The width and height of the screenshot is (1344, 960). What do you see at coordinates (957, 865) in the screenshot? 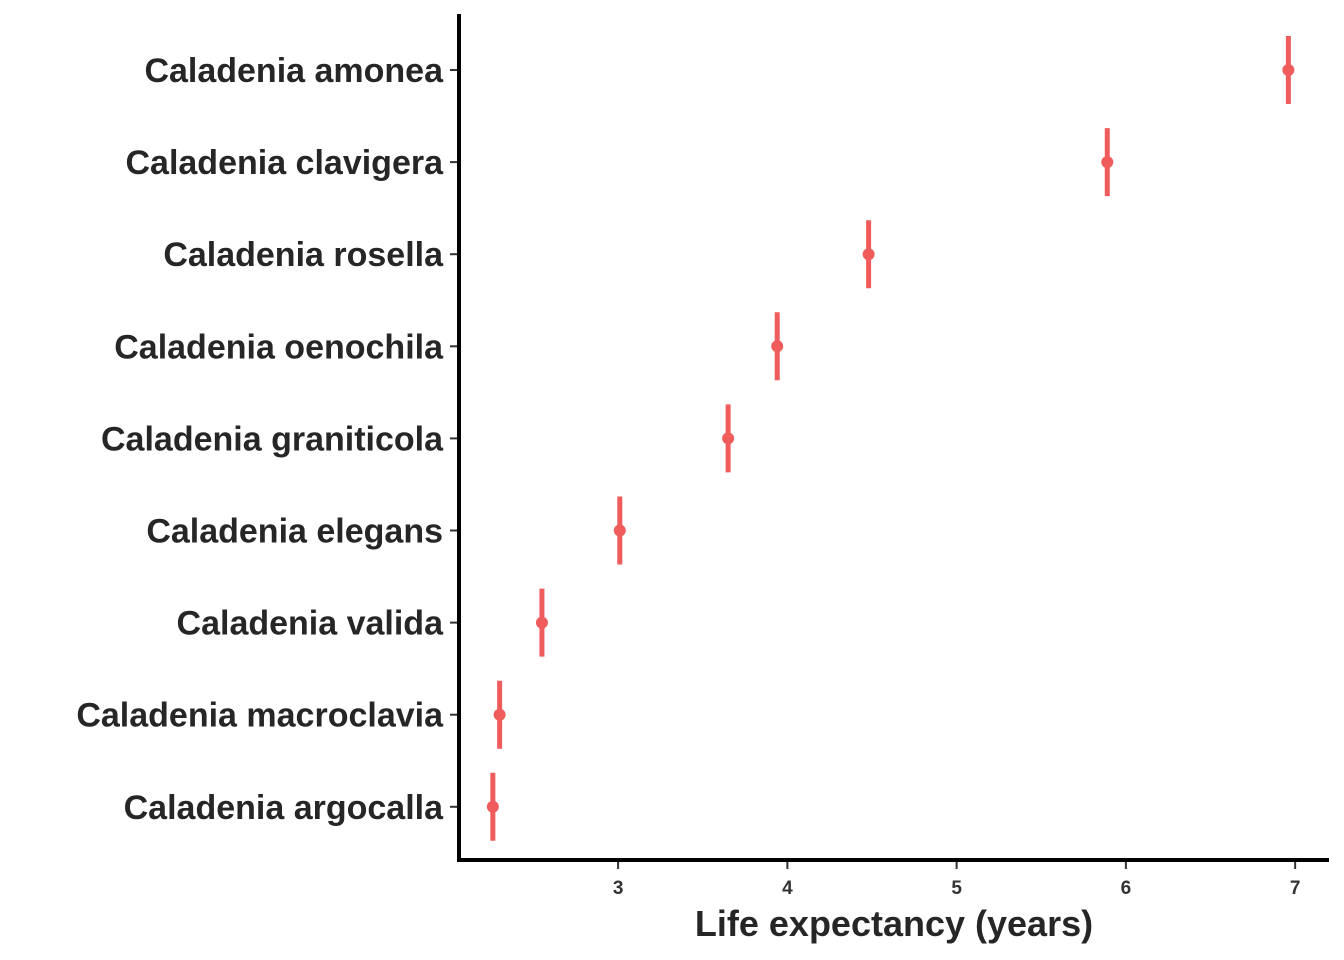
I see `x-axis-ticks` at bounding box center [957, 865].